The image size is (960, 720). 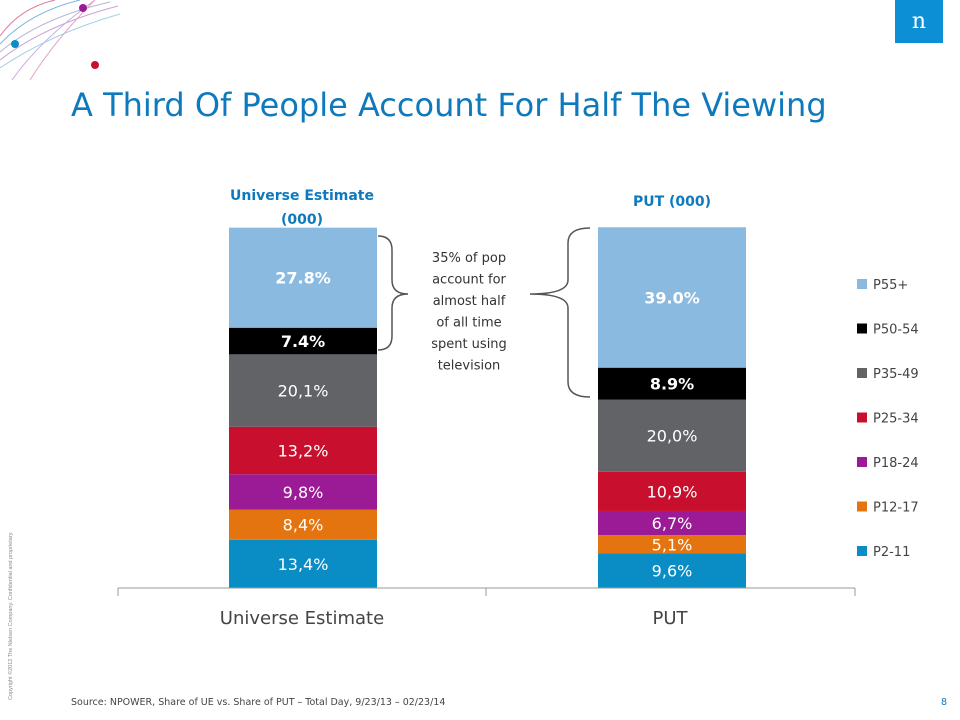 What do you see at coordinates (672, 202) in the screenshot?
I see `column-header-put-line-1: PUT (000)` at bounding box center [672, 202].